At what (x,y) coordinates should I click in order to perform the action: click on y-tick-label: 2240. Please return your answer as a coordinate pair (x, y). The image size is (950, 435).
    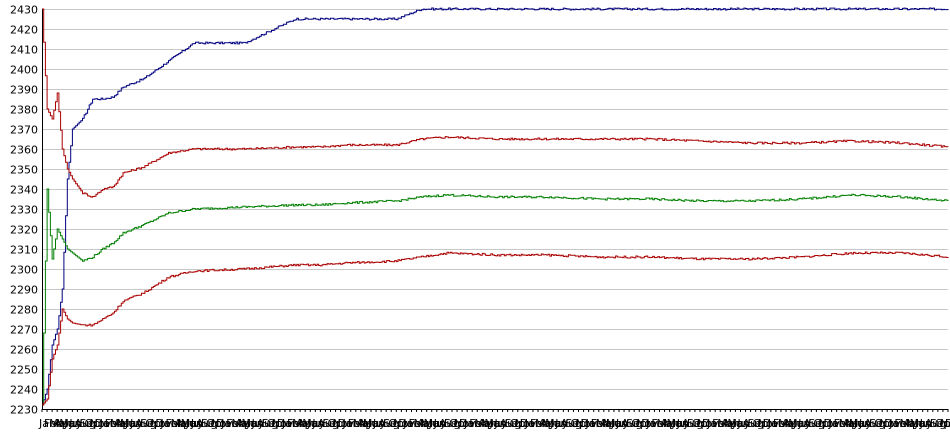
    Looking at the image, I should click on (24, 390).